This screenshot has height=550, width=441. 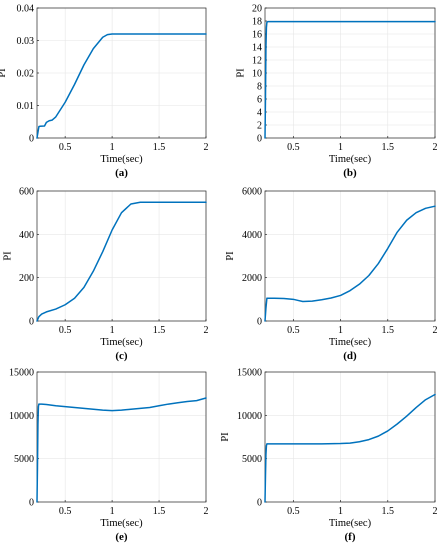 I want to click on y-tick-label: 16, so click(x=257, y=35).